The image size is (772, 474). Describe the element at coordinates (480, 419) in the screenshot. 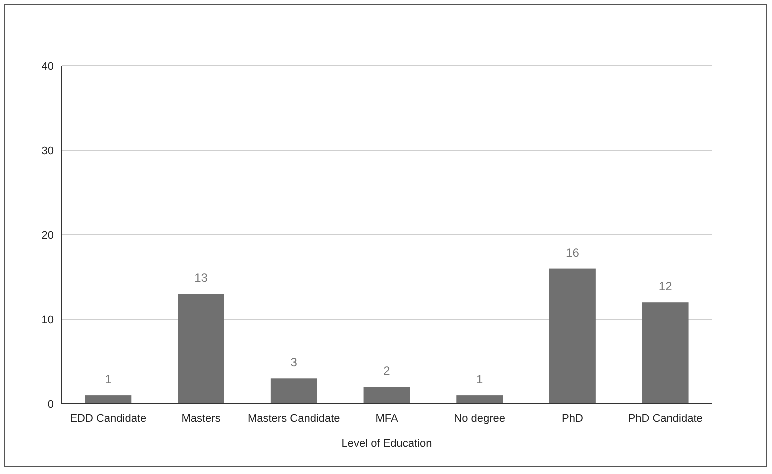

I see `x-tick-label: No degree` at that location.